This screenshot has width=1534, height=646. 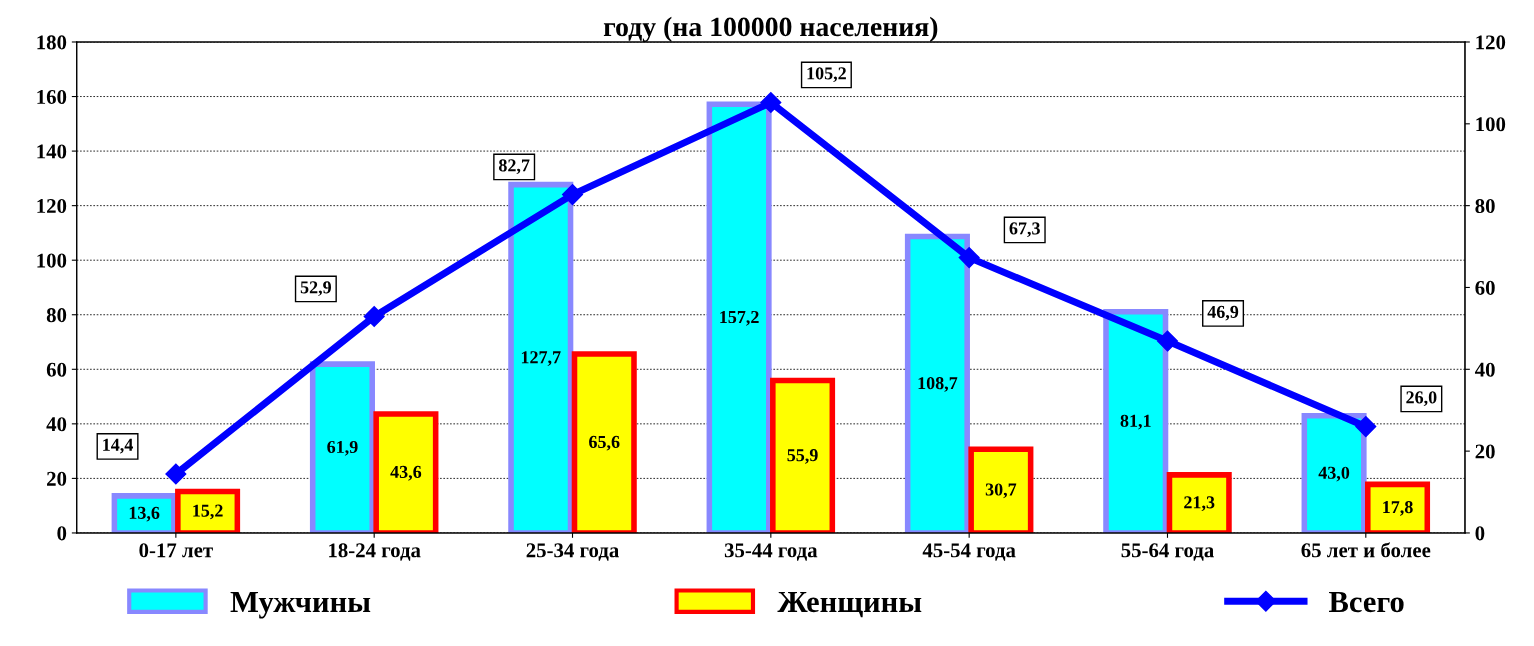 I want to click on x-tick-label: 55-64 года, so click(x=1167, y=552).